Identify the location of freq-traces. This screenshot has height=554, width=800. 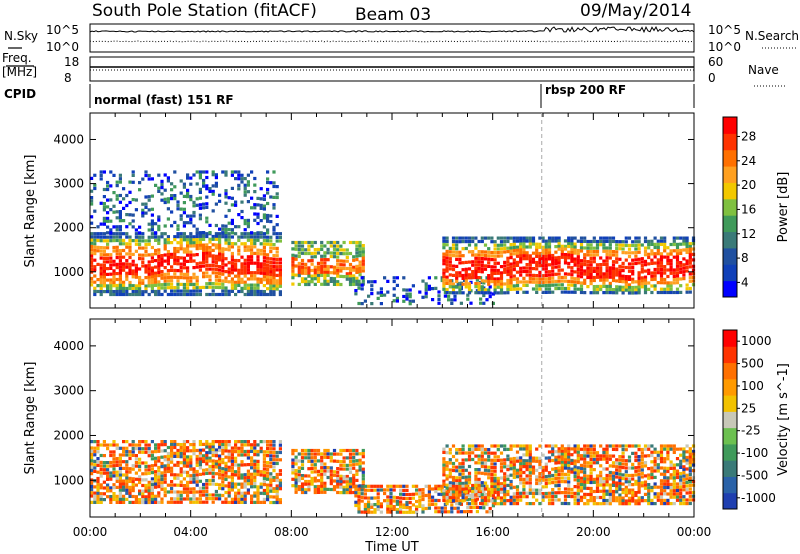
(392, 68).